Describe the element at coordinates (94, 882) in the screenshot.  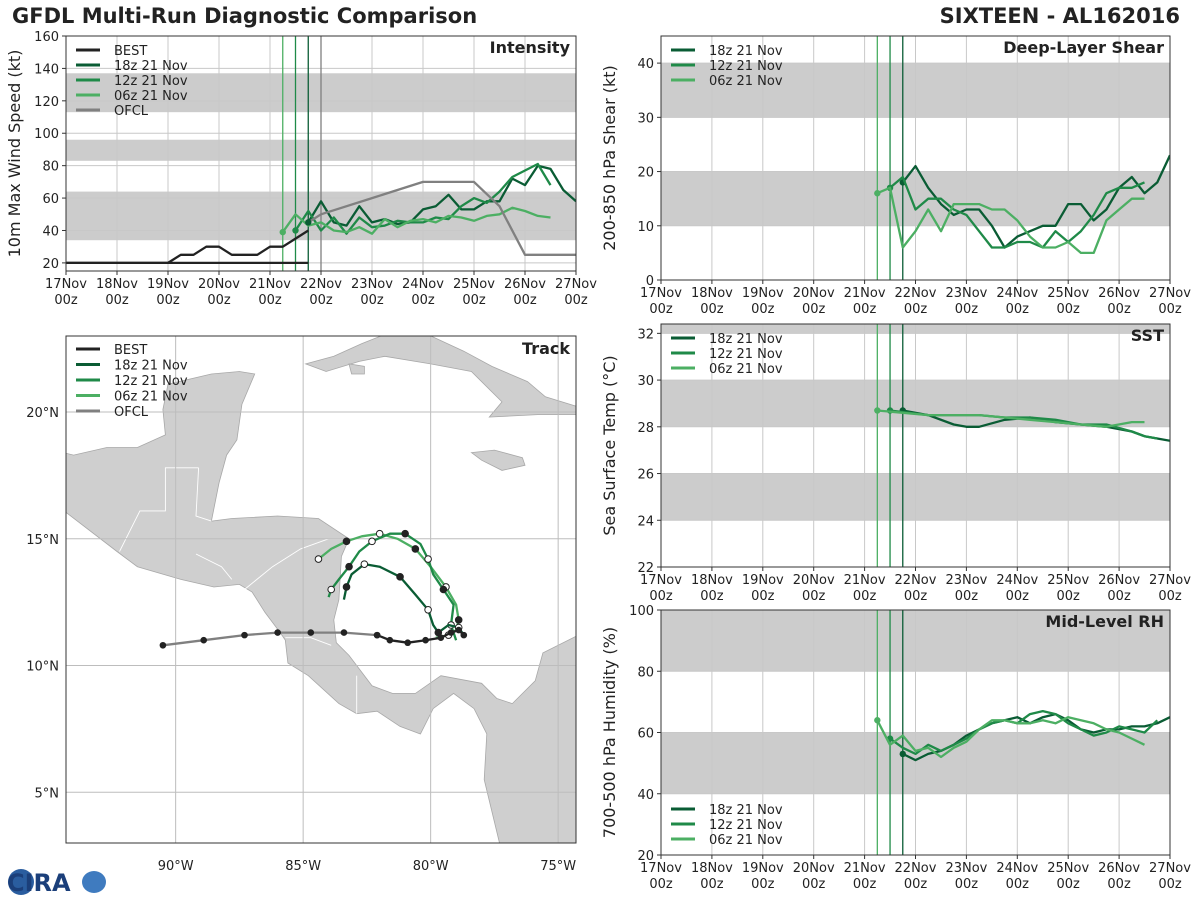
I see `logo-swirl-icon` at that location.